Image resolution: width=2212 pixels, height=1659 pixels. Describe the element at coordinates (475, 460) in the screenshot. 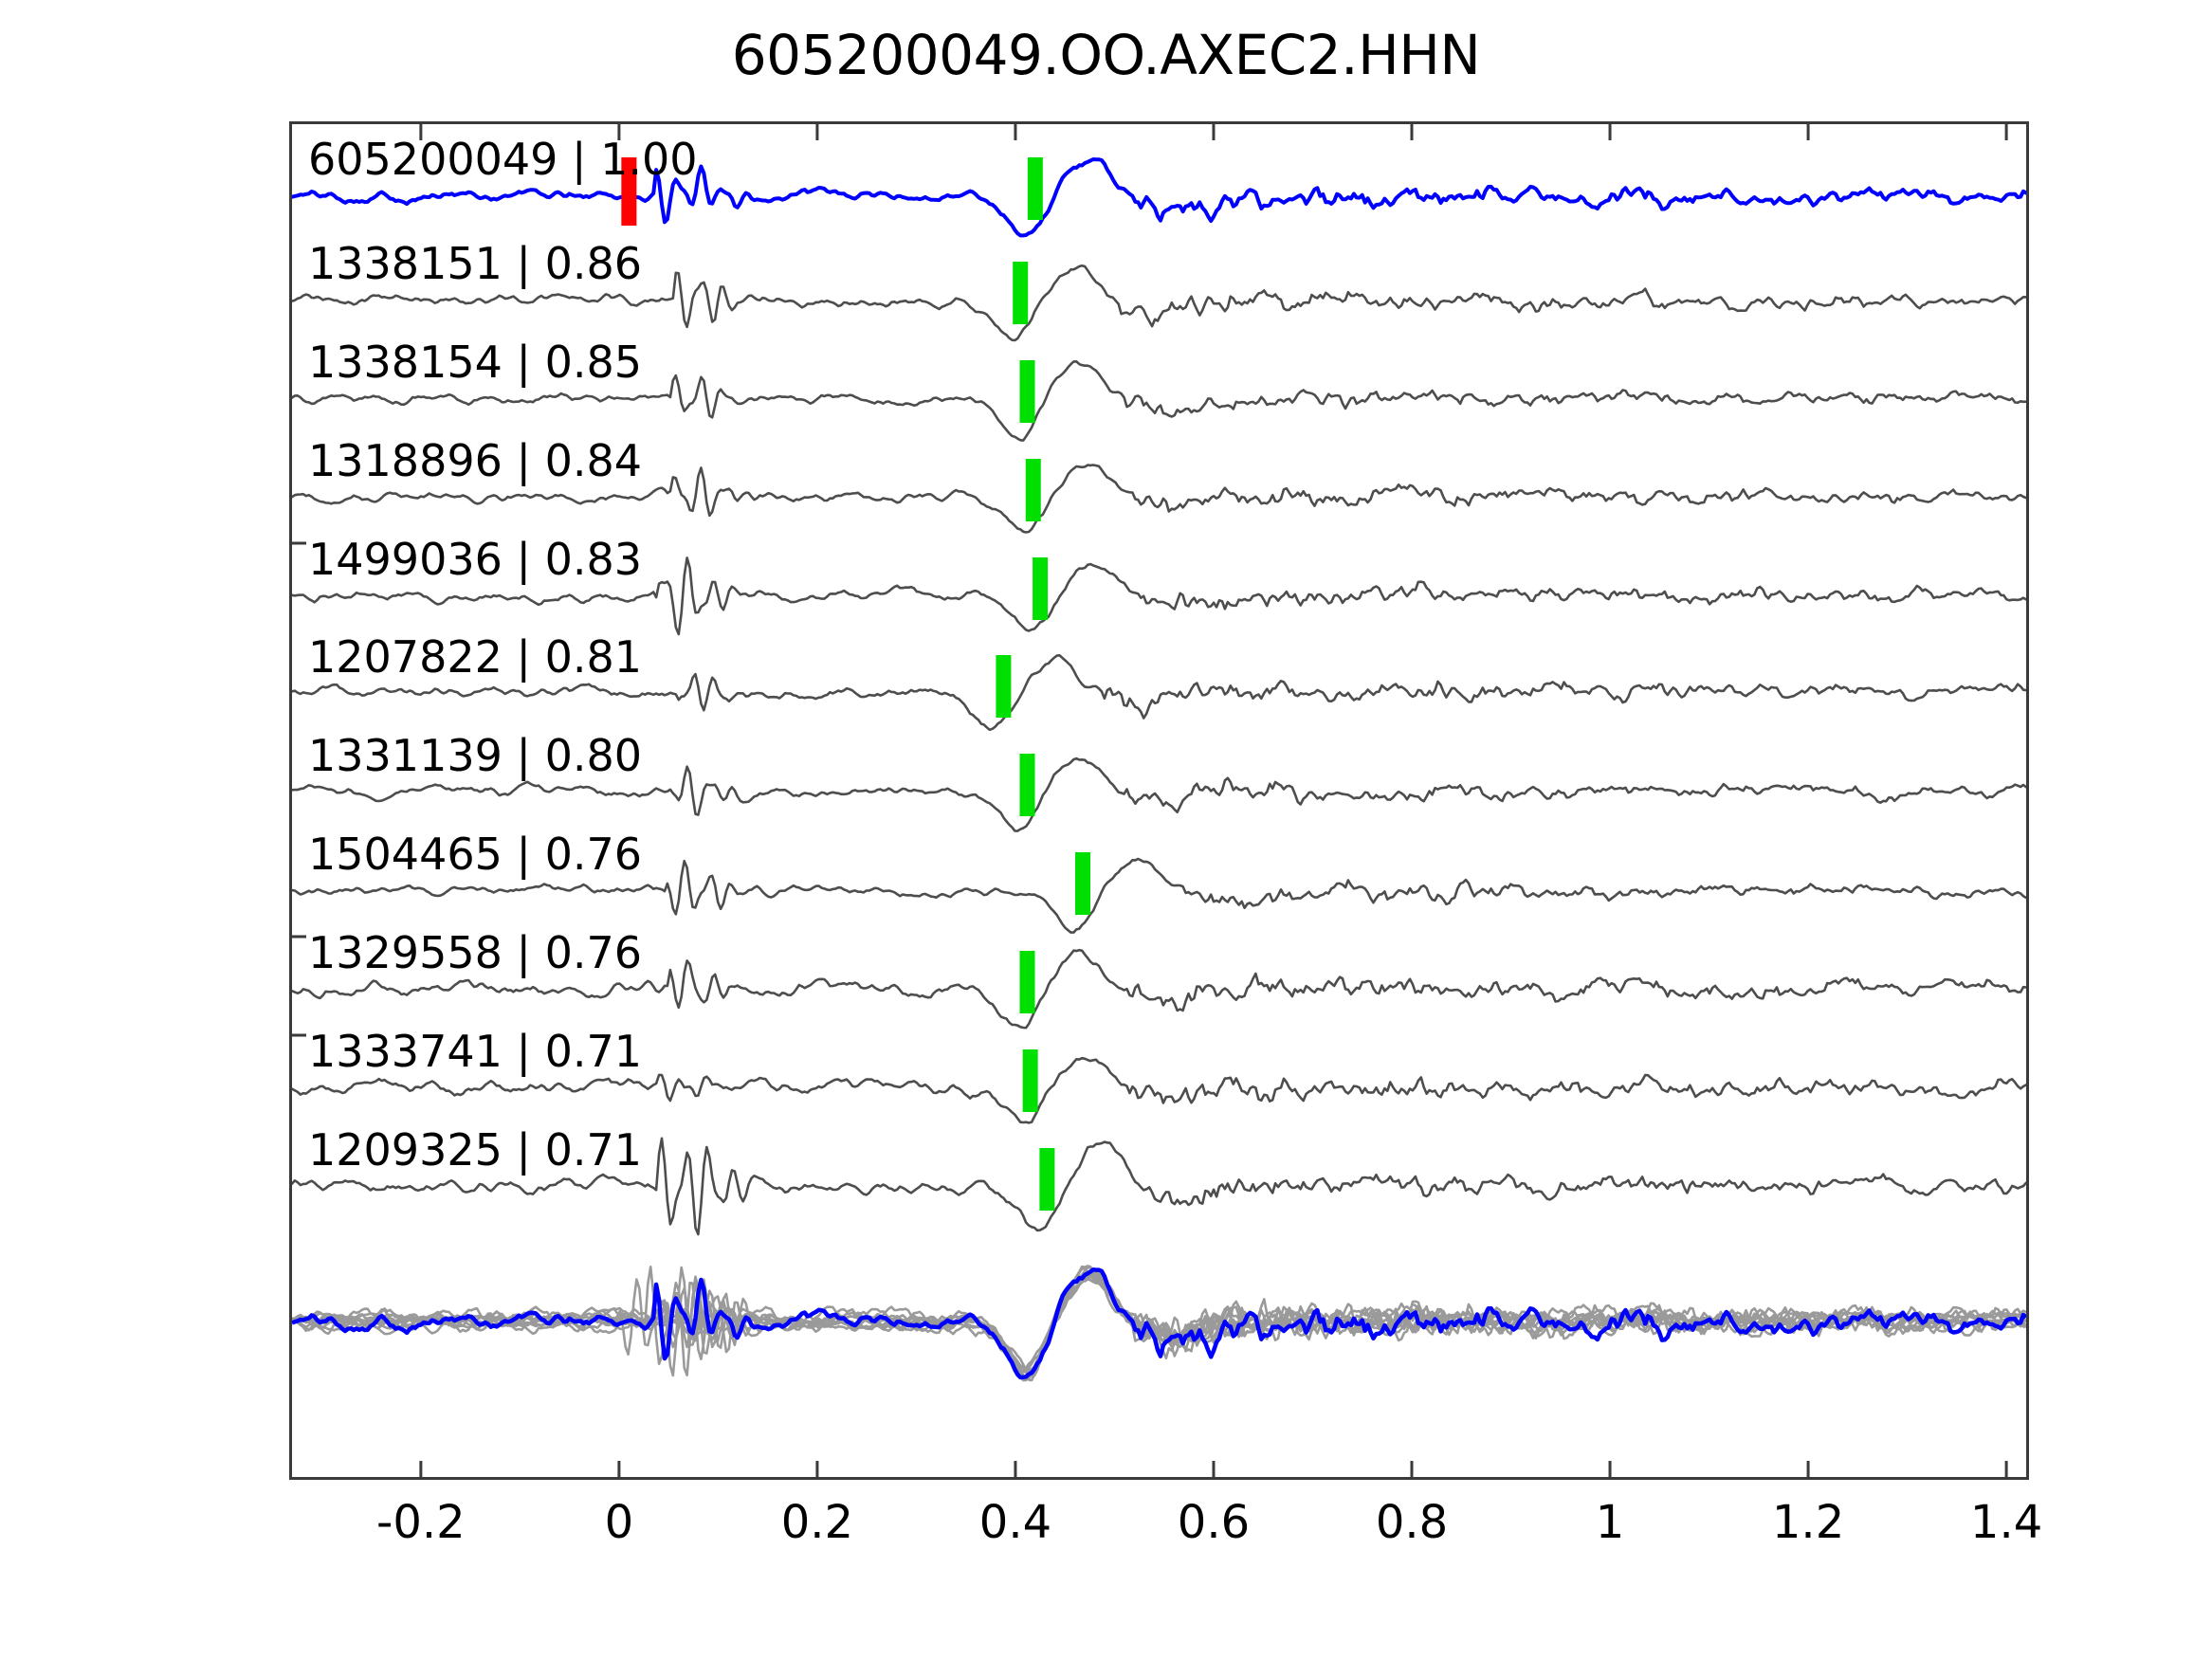

I see `trace-label-1318896: 1318896 | 0.84` at that location.